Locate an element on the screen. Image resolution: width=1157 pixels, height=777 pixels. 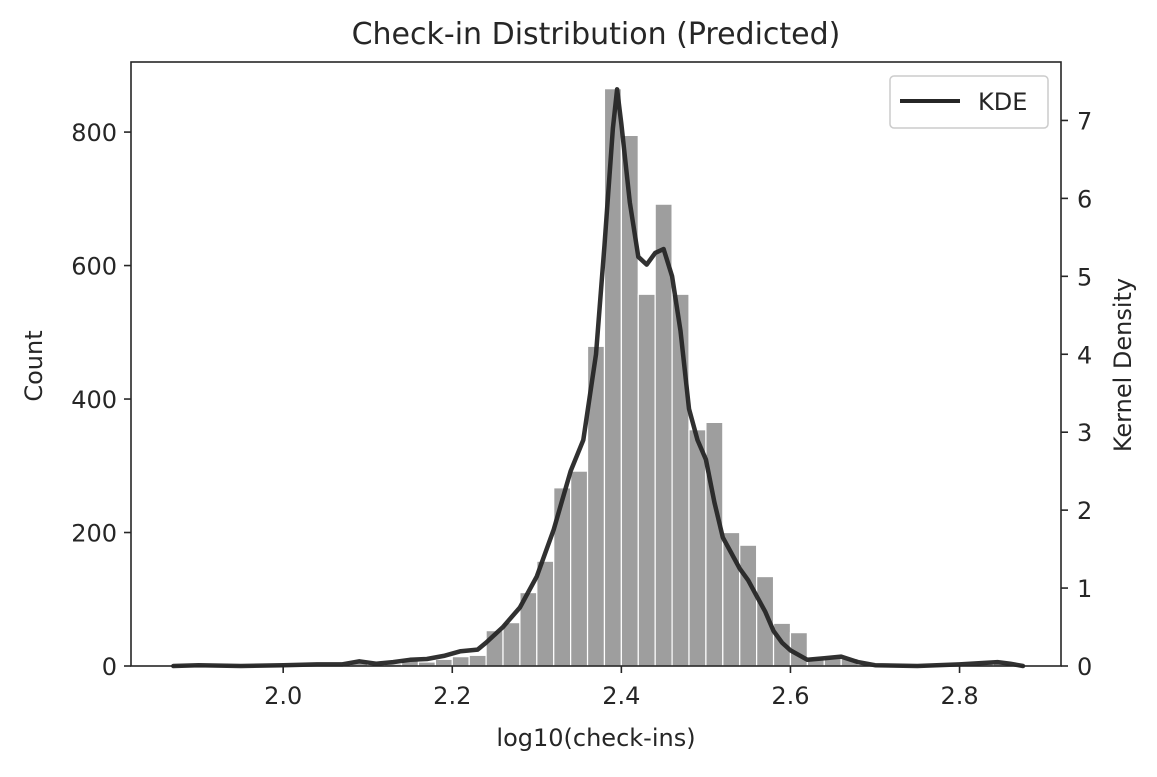
legend: KDE is located at coordinates (969, 102).